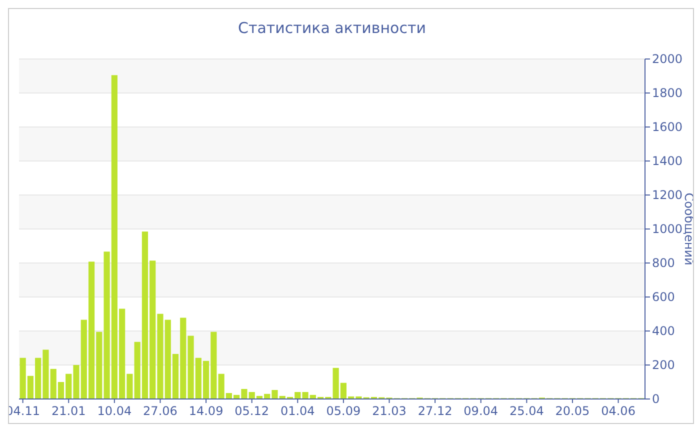 The width and height of the screenshot is (700, 430). I want to click on y-tick-label: 1400, so click(667, 161).